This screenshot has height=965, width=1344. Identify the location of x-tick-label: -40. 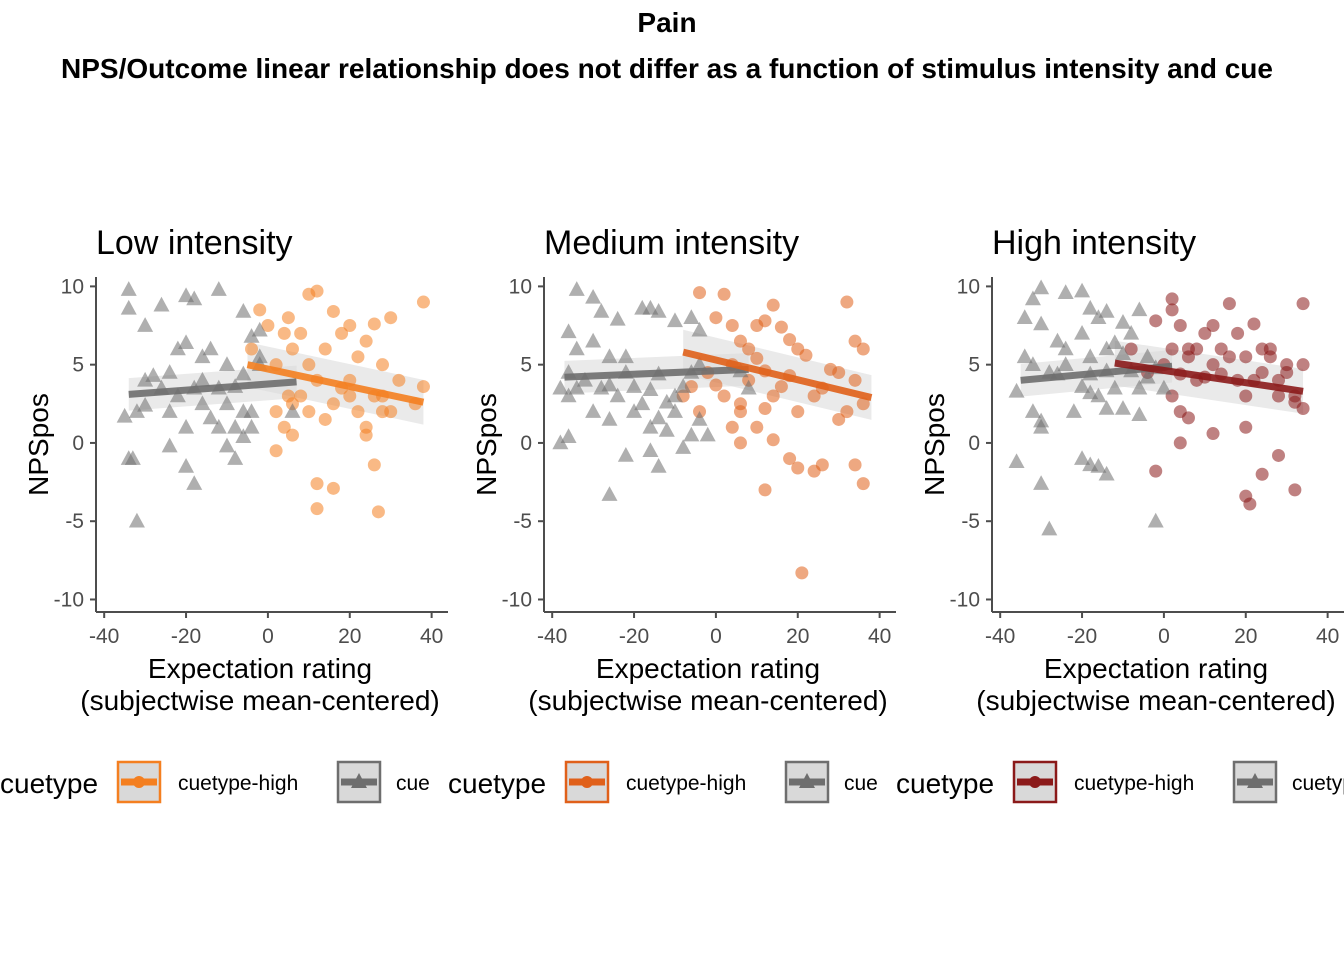
(1000, 636).